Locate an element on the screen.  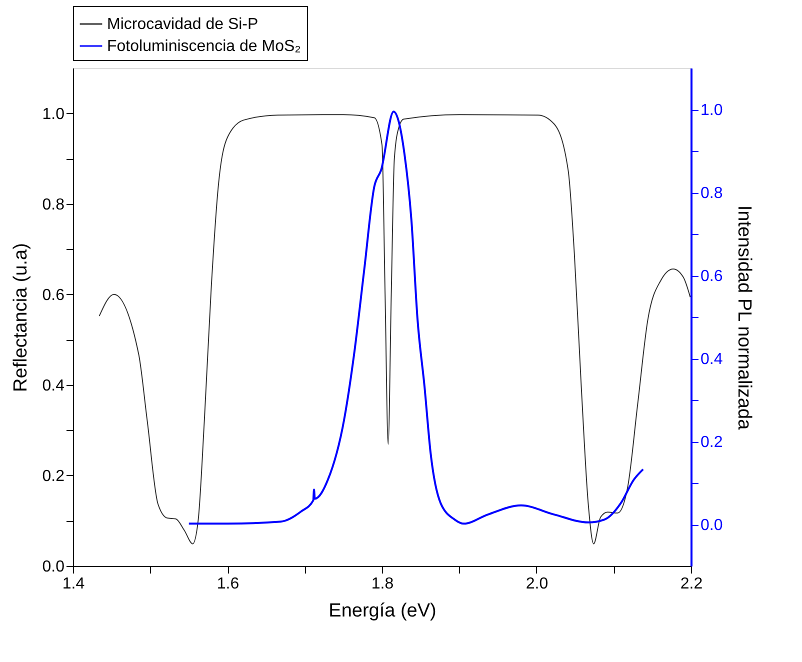
y2-tick-label: 1.0 is located at coordinates (711, 110).